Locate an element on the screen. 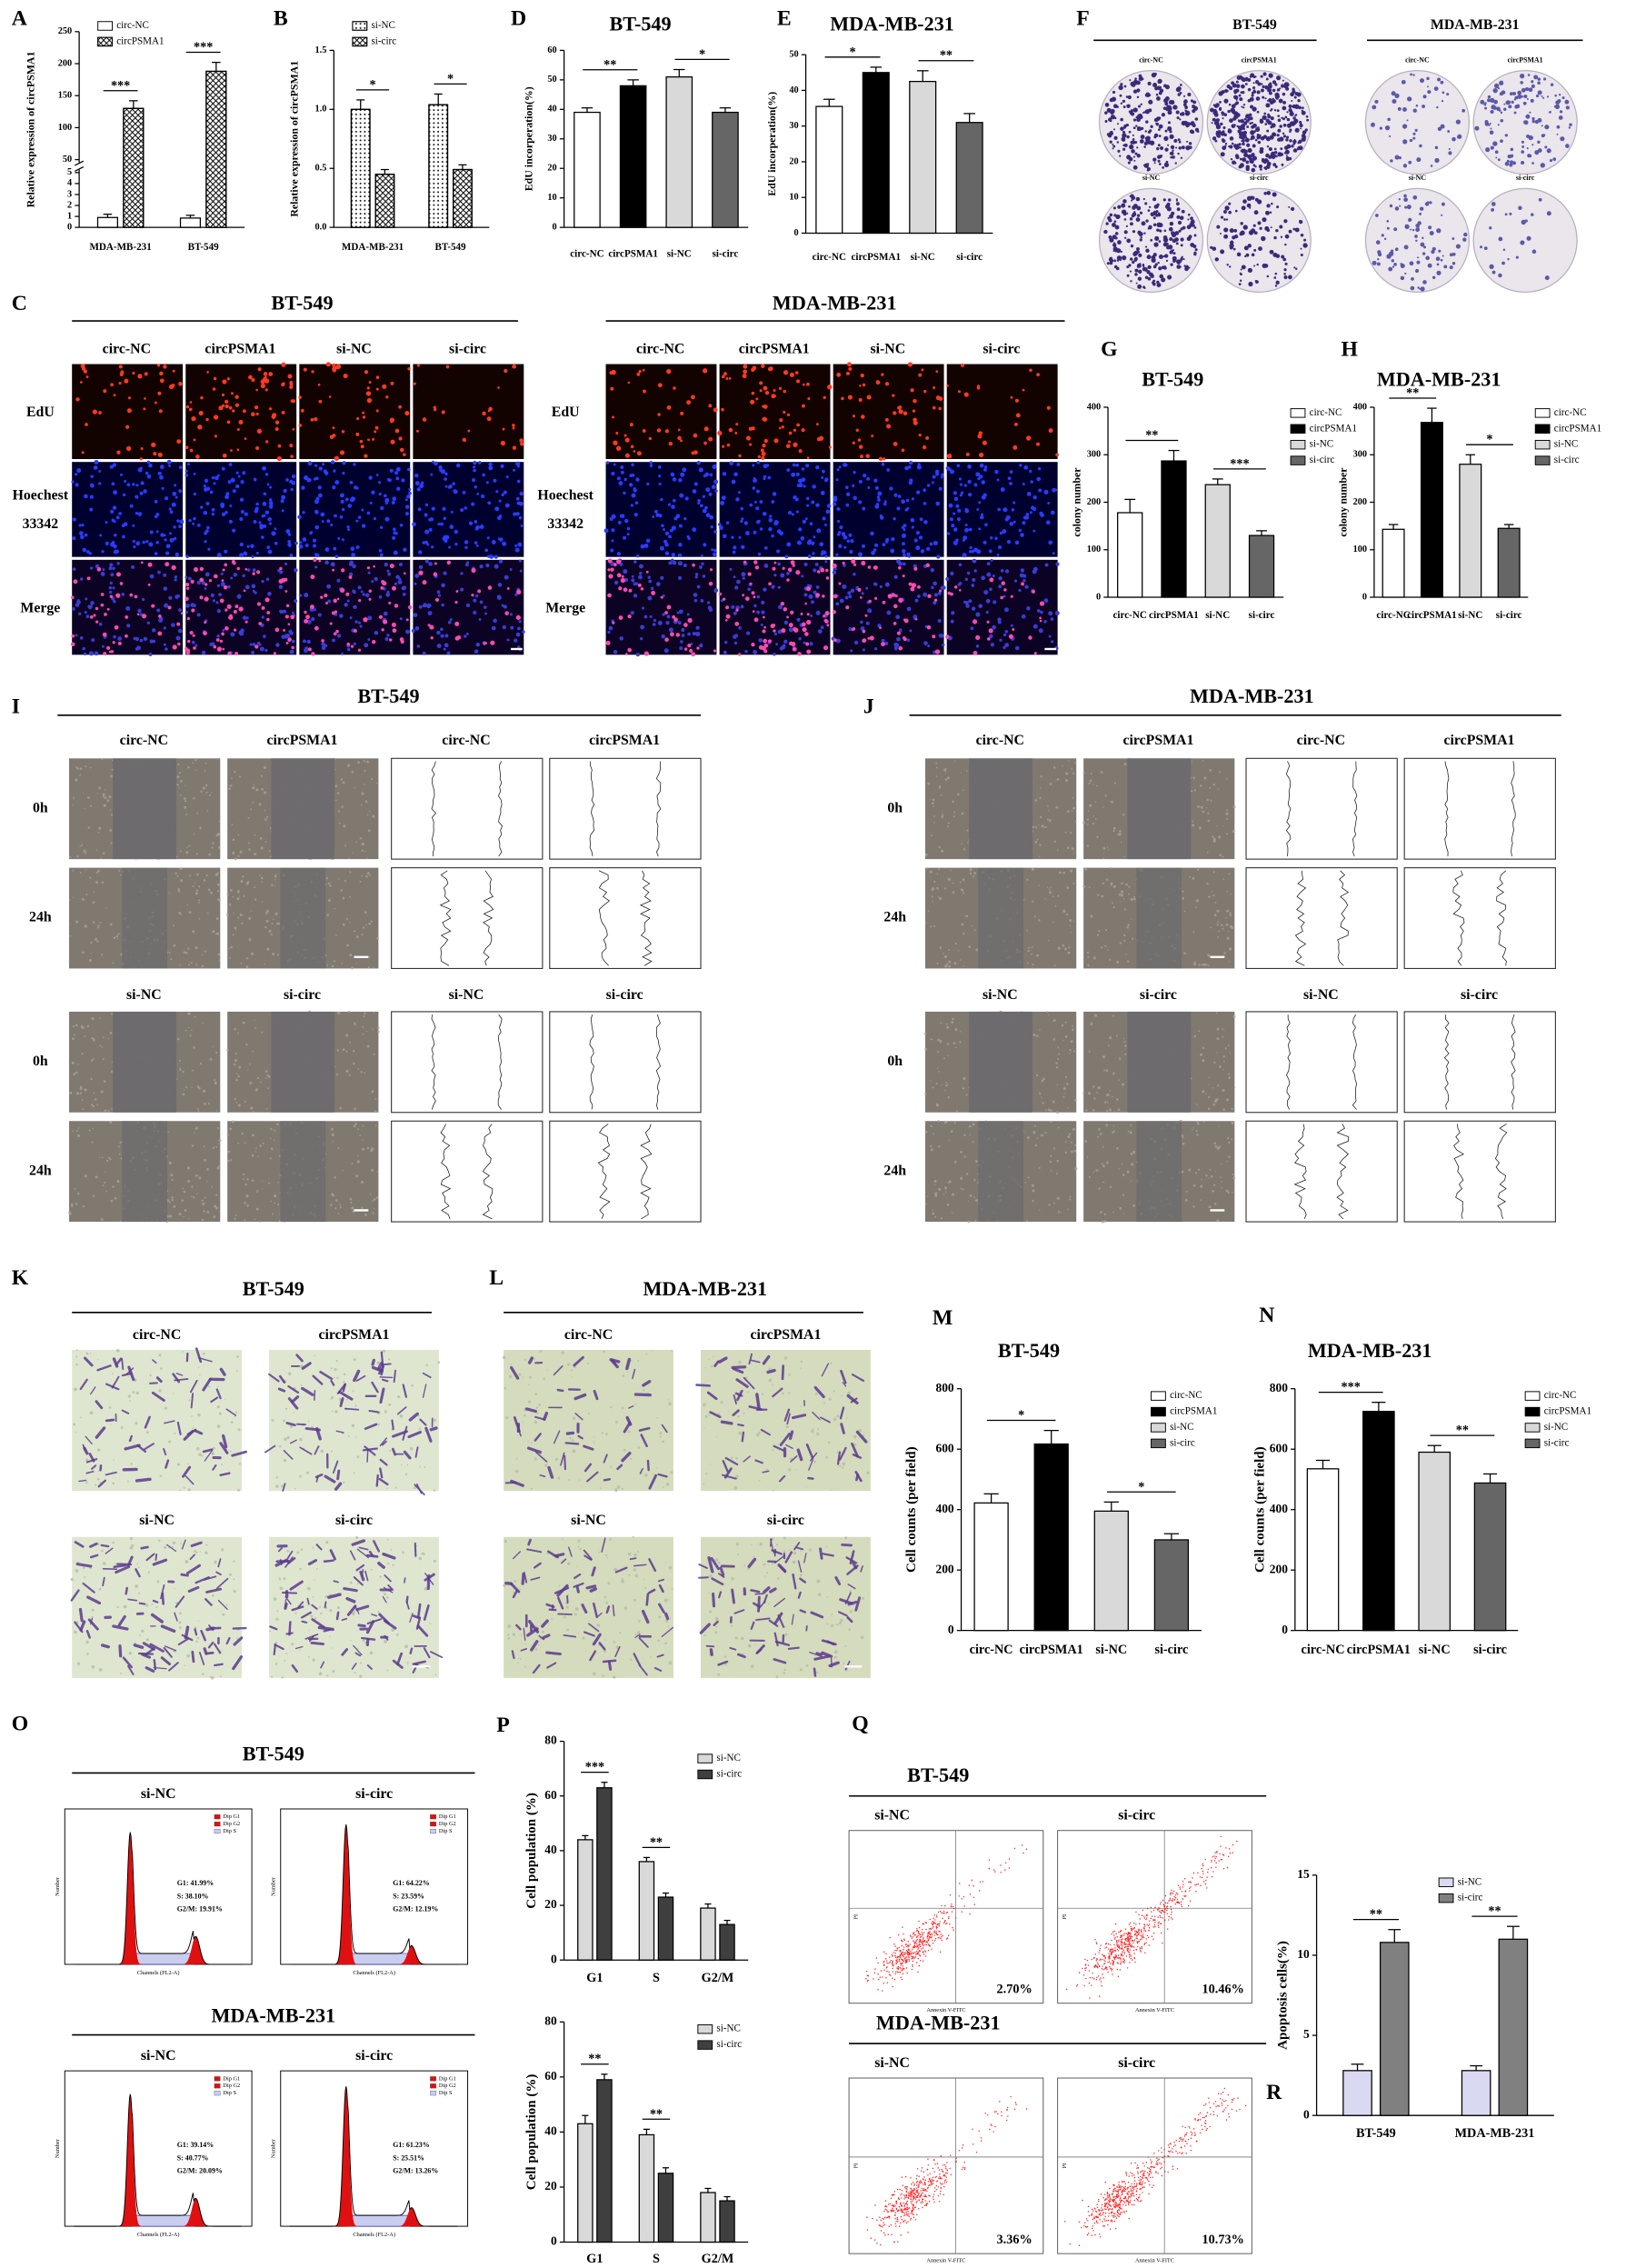 The height and width of the screenshot is (2268, 1626). panel-letter: B is located at coordinates (281, 19).